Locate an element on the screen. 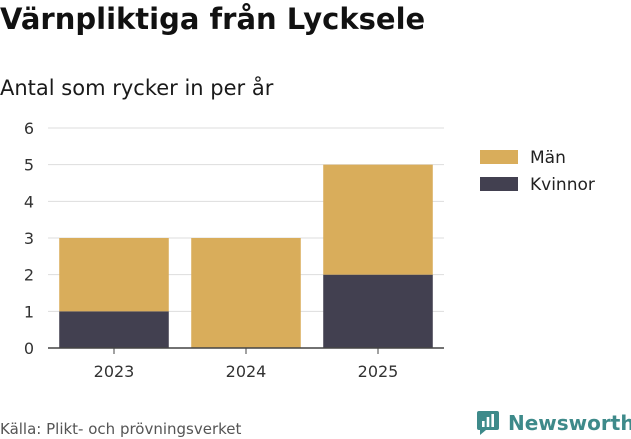  x-tick-label: 2023 is located at coordinates (114, 371).